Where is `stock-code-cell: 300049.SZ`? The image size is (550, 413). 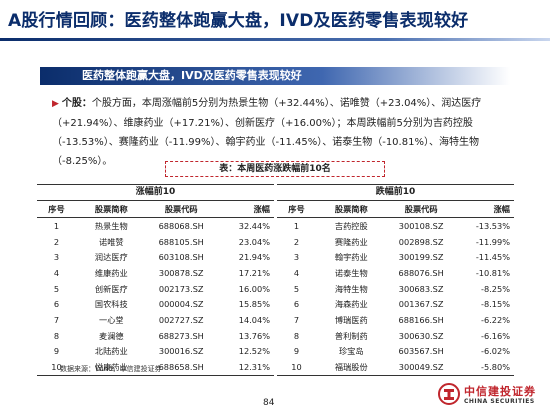
stock-code-cell: 300049.SZ is located at coordinates (421, 367).